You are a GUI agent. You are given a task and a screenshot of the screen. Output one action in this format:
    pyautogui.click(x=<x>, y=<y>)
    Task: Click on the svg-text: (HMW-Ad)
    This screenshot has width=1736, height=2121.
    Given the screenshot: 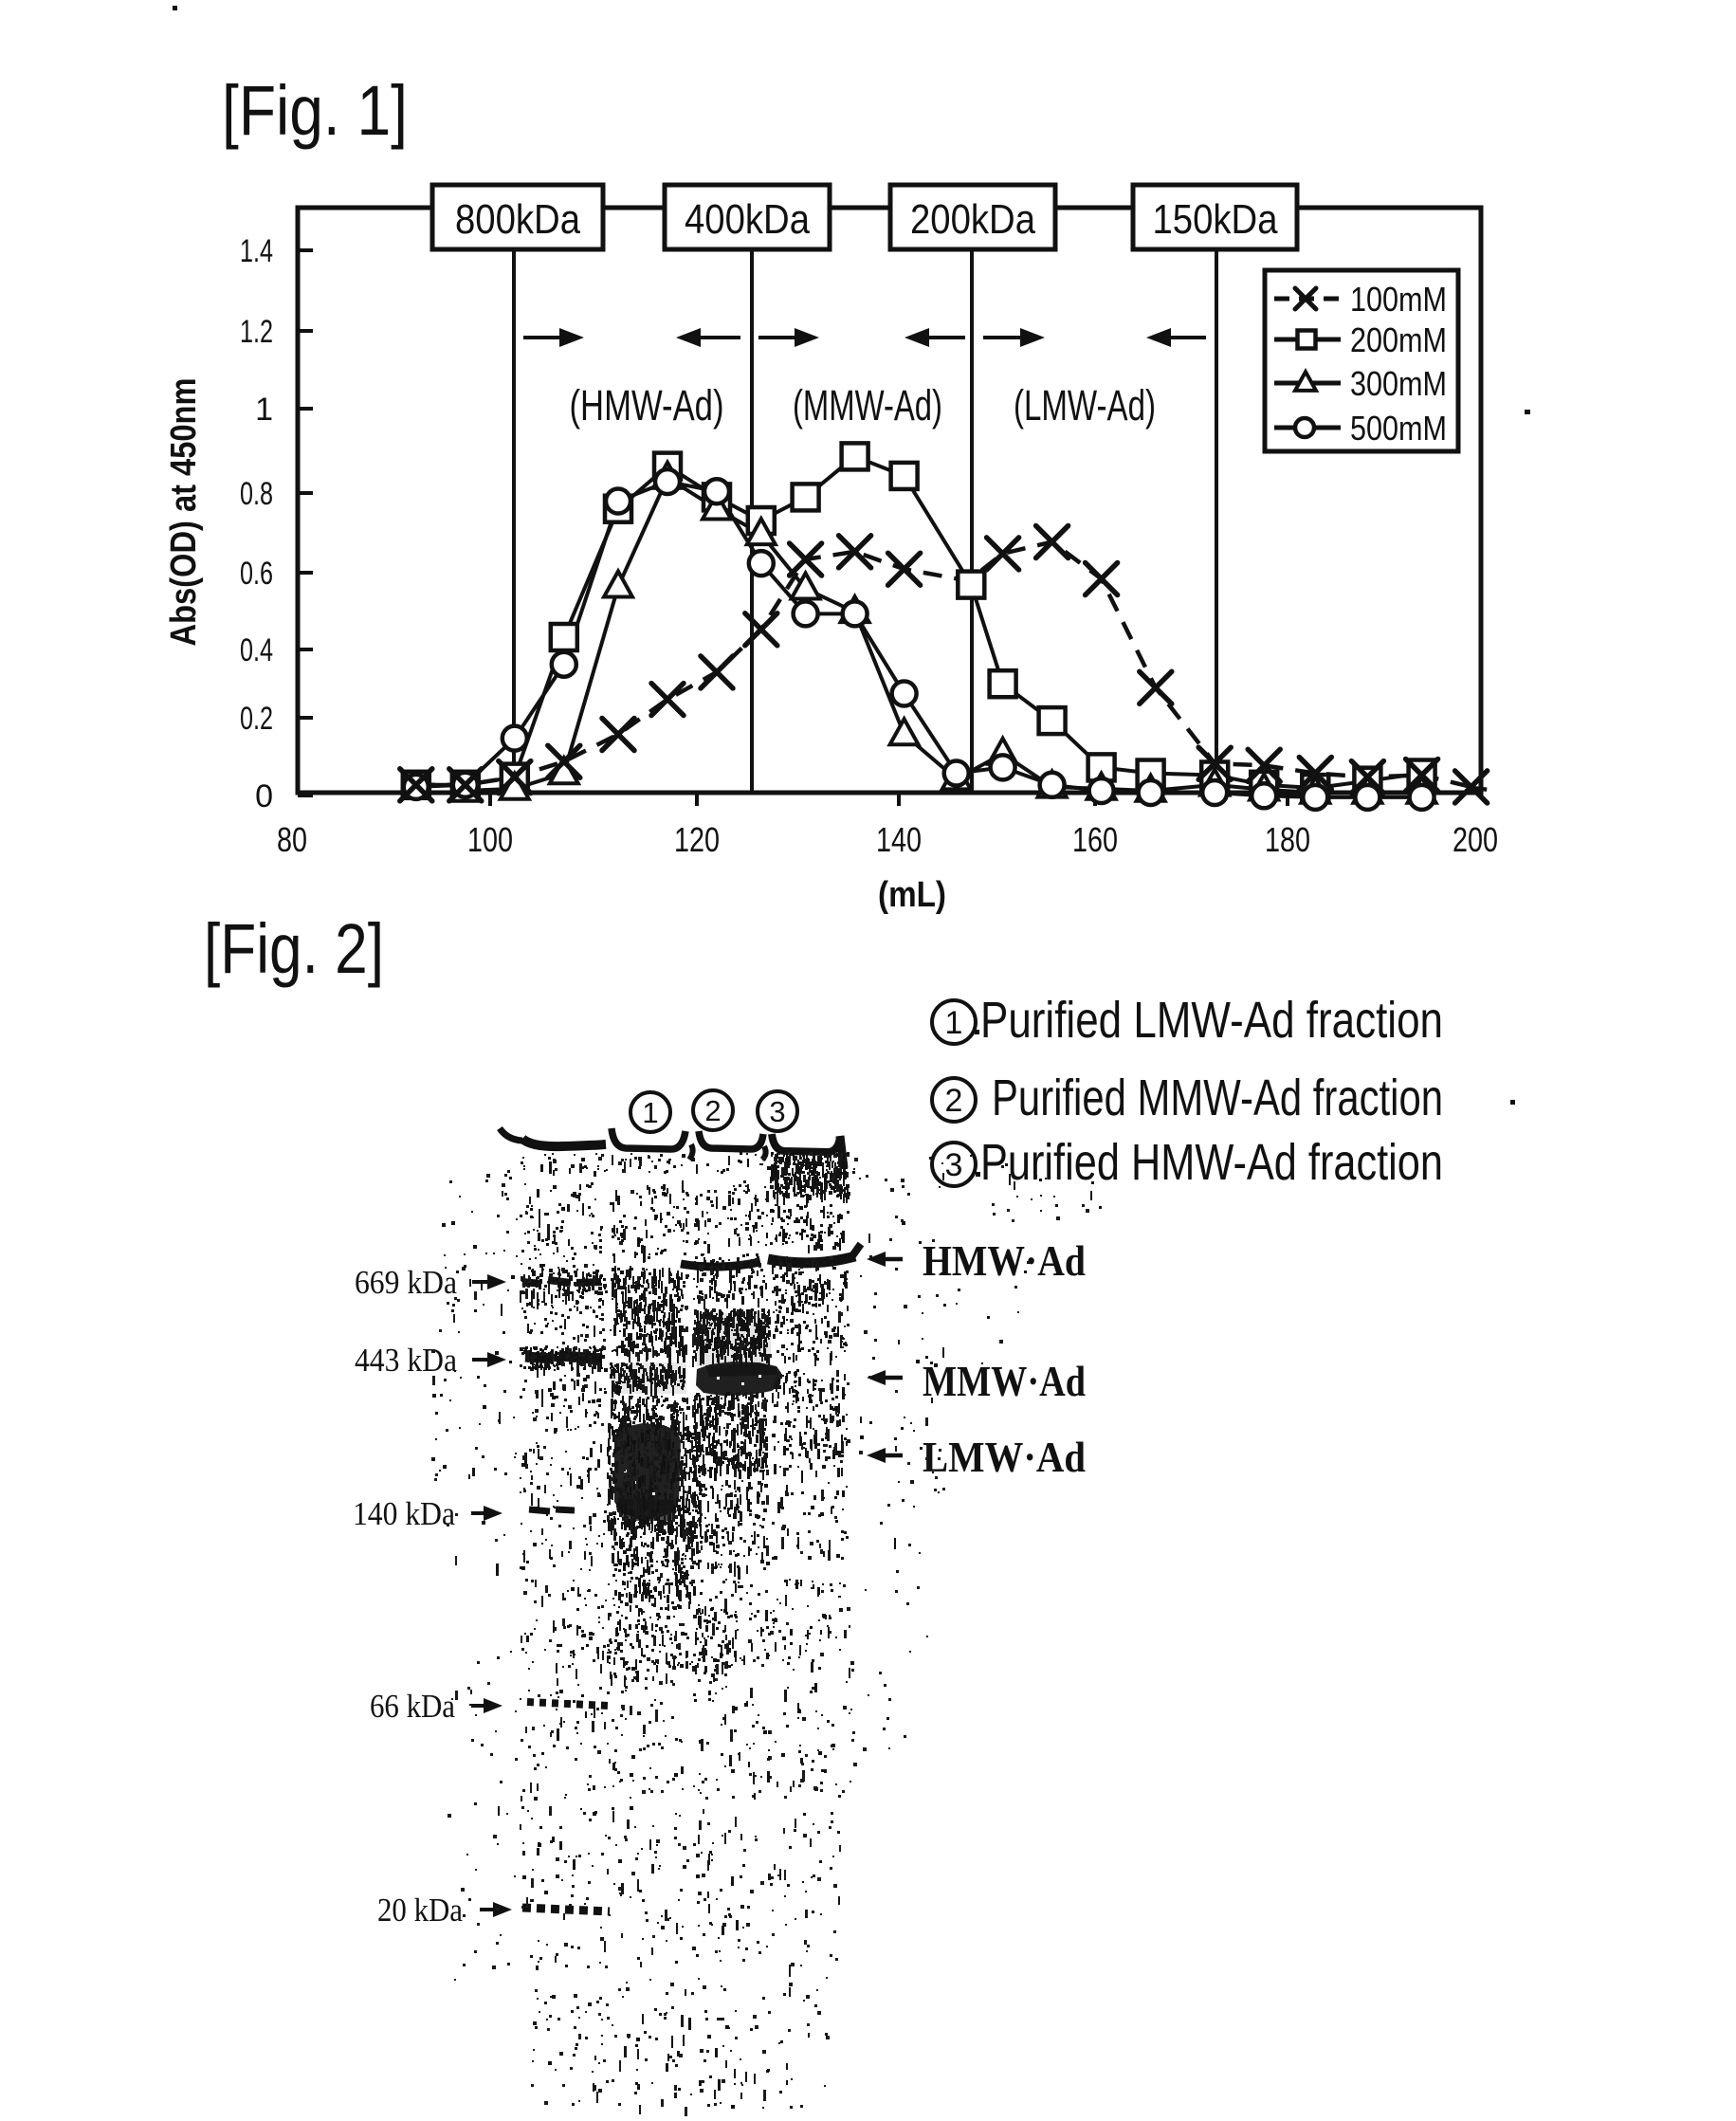 What is the action you would take?
    pyautogui.click(x=647, y=405)
    